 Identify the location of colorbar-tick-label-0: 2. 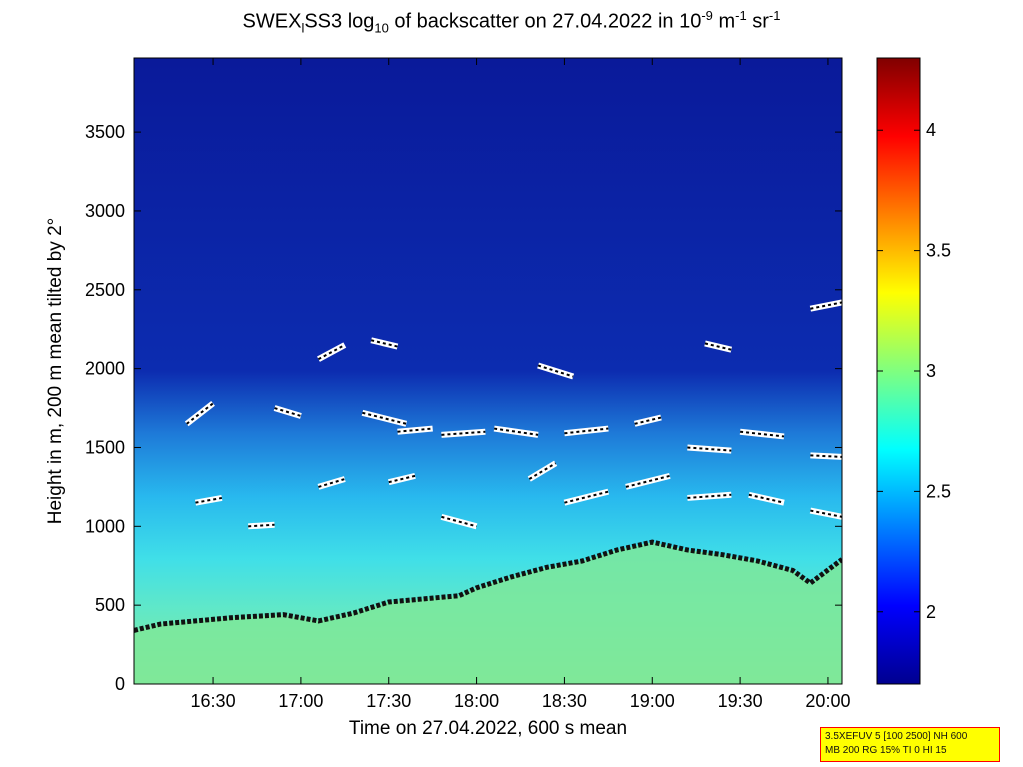
(931, 612).